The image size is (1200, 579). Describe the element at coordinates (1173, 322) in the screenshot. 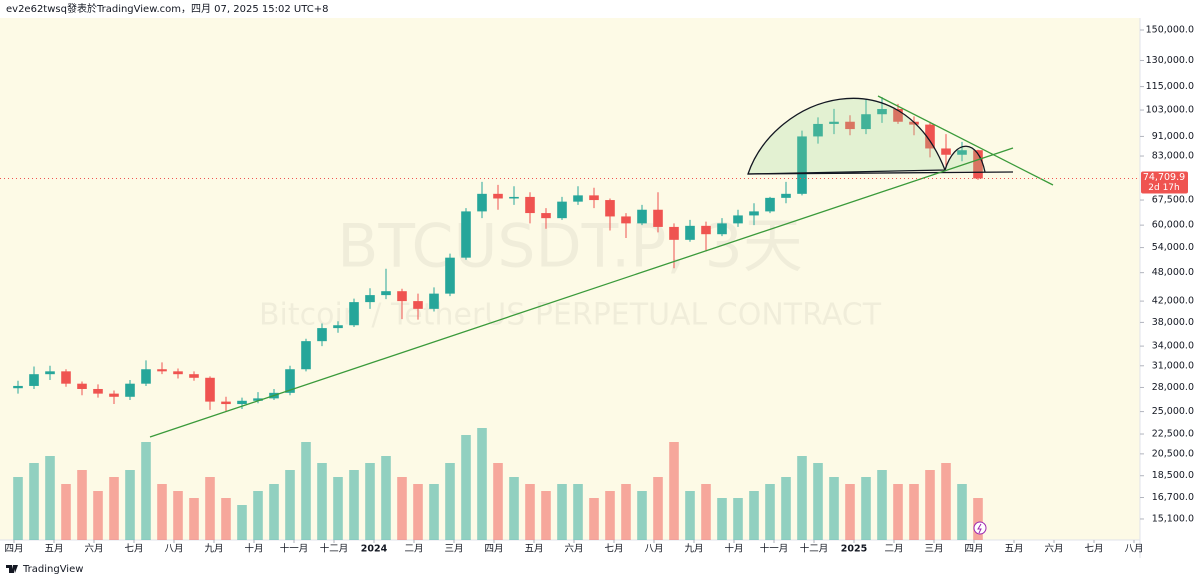

I see `y-tick-label: 38,000.0` at that location.